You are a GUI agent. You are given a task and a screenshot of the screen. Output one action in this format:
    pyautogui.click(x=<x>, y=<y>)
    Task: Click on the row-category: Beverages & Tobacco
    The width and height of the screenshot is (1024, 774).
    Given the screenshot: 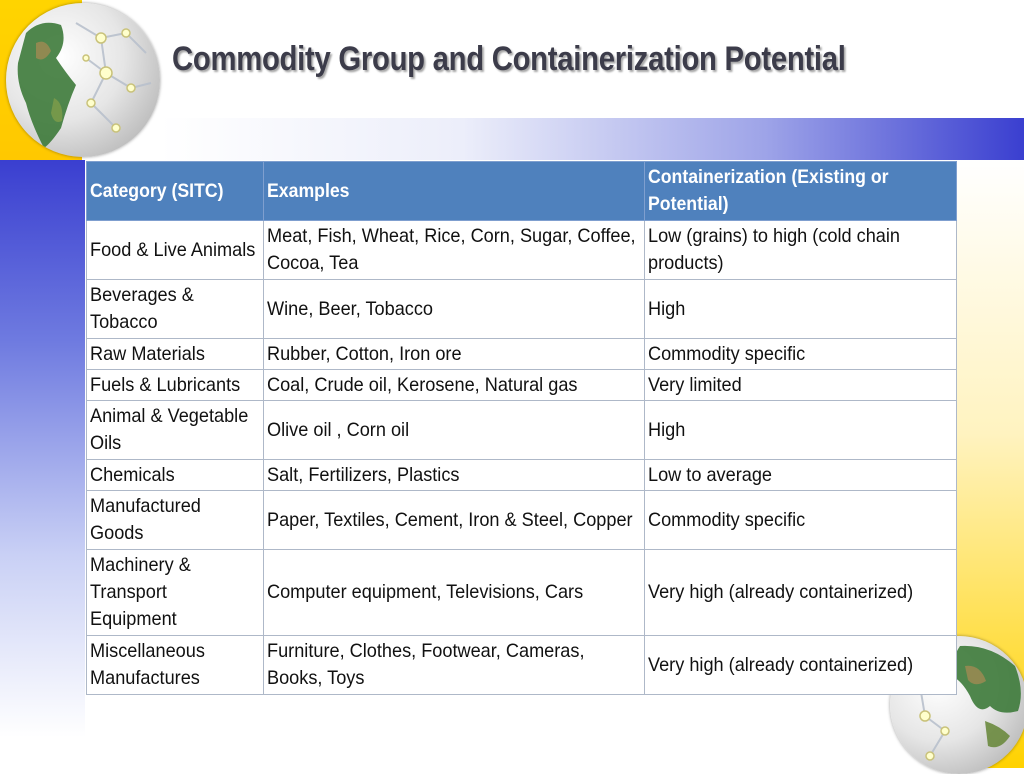 What is the action you would take?
    pyautogui.click(x=175, y=309)
    